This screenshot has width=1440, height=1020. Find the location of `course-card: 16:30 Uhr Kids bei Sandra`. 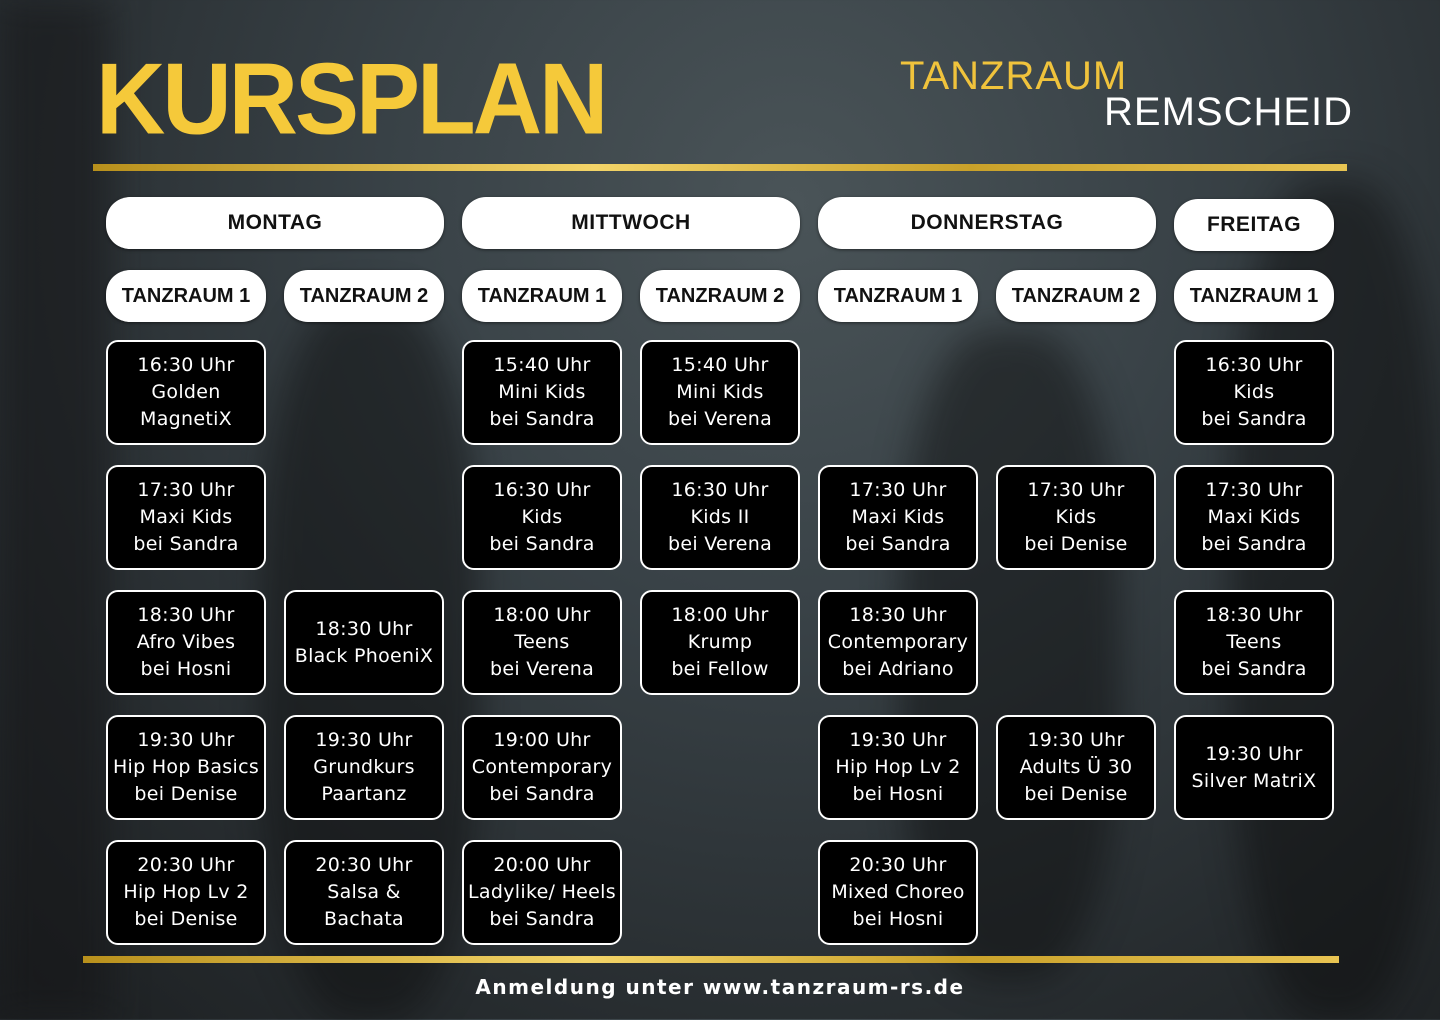

course-card: 16:30 Uhr Kids bei Sandra is located at coordinates (1254, 392).